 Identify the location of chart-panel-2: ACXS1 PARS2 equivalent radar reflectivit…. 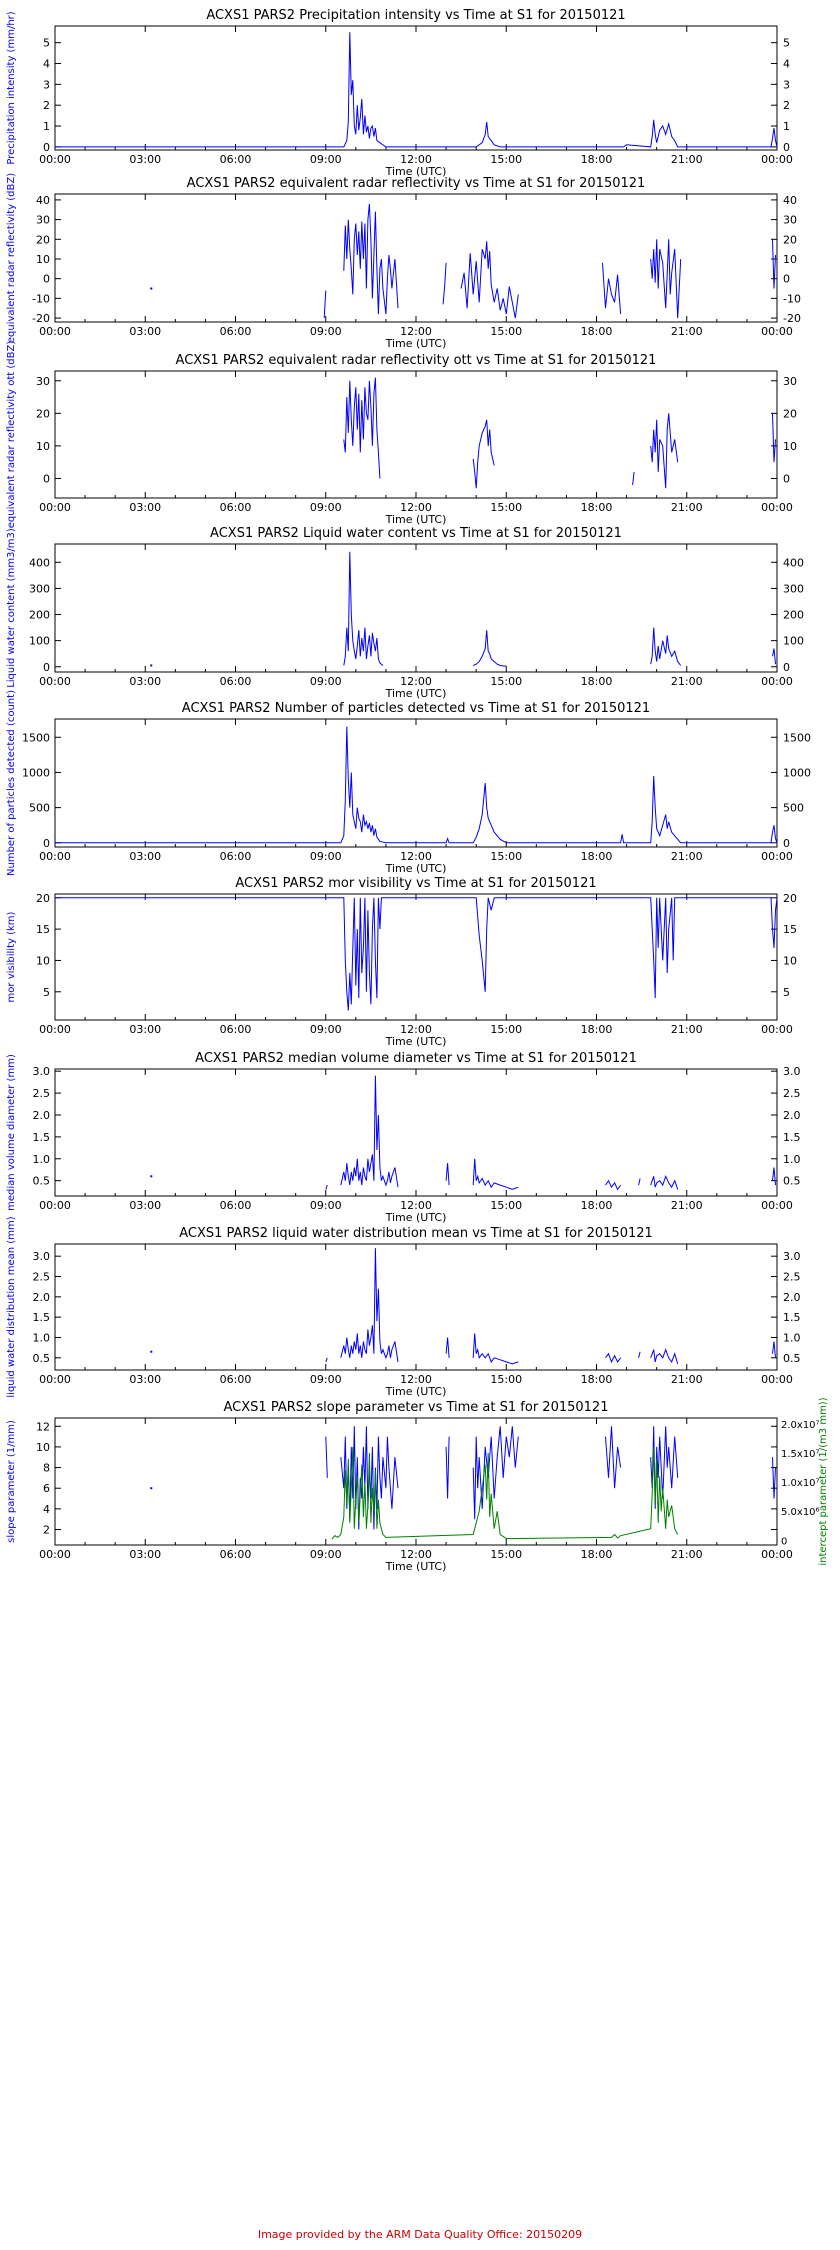
(403, 261).